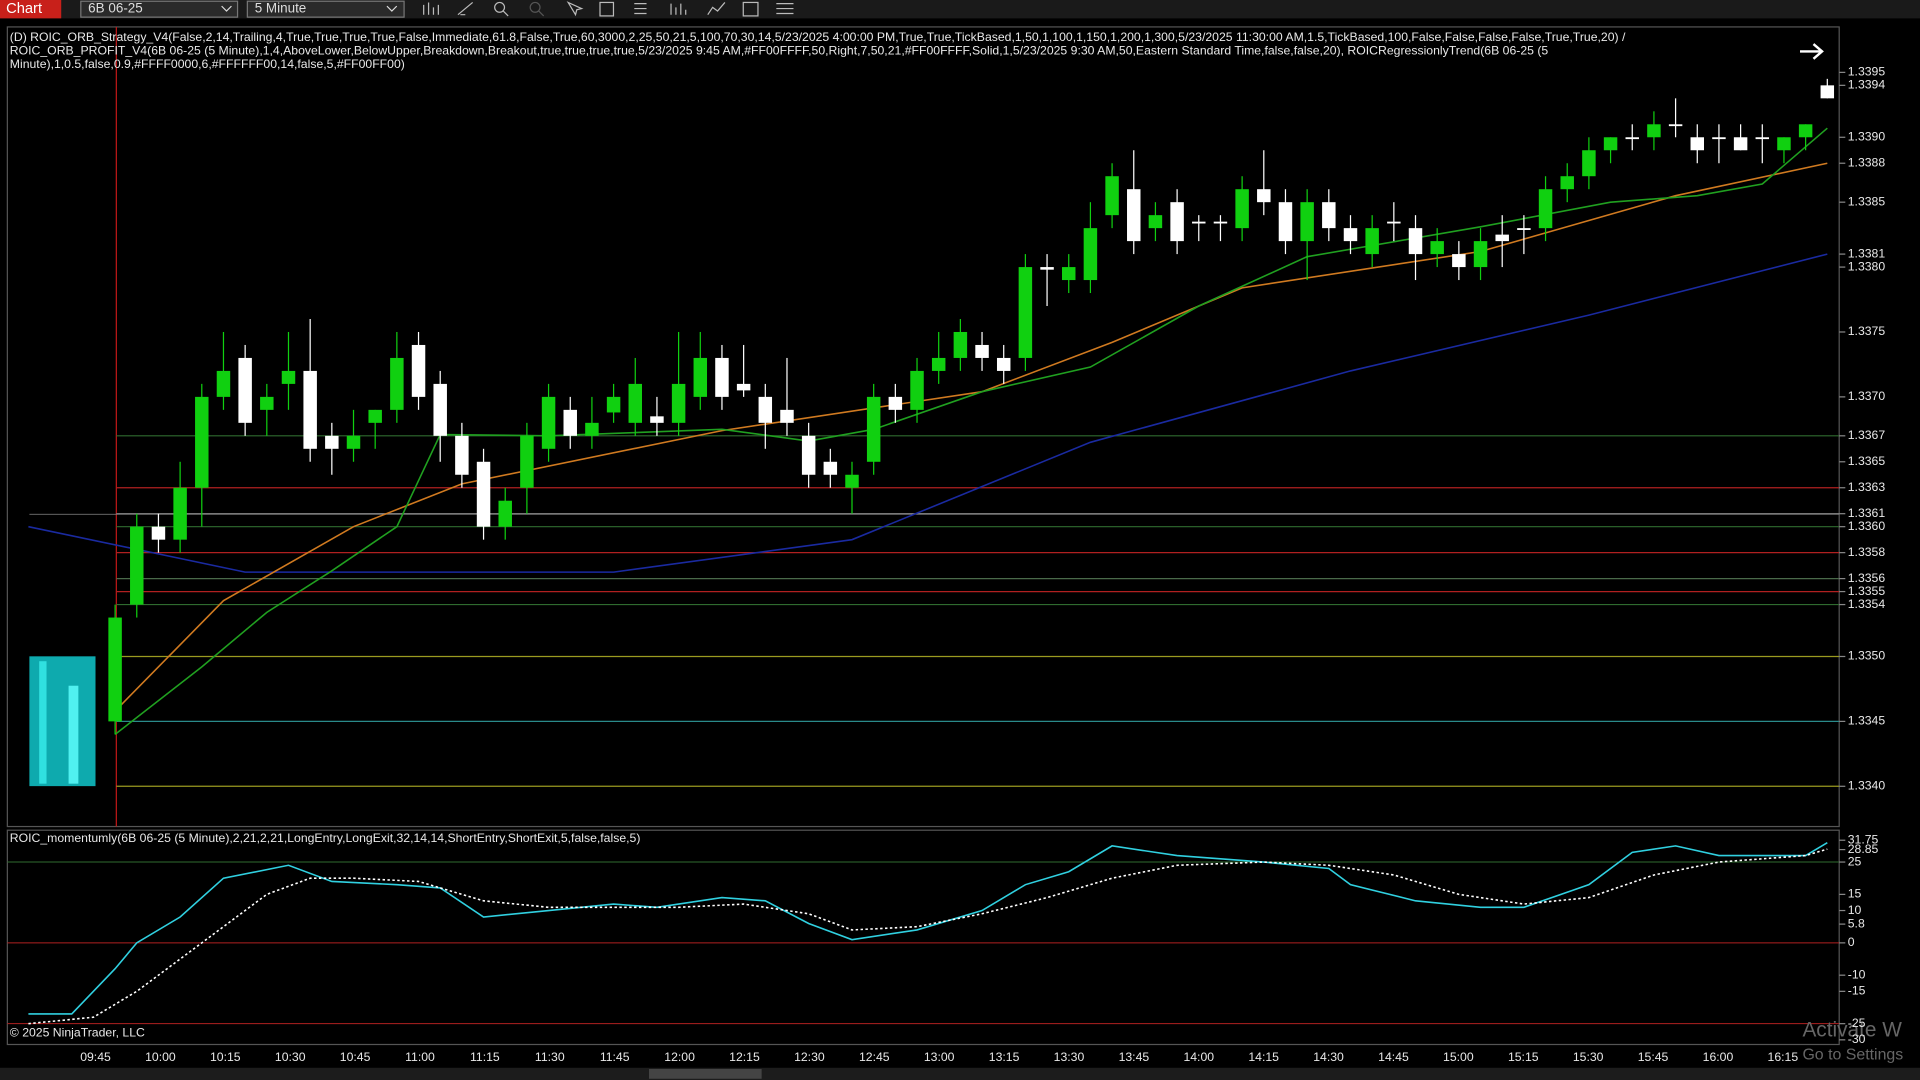 The width and height of the screenshot is (1920, 1080). I want to click on y-tick-label: 1.3394, so click(1867, 85).